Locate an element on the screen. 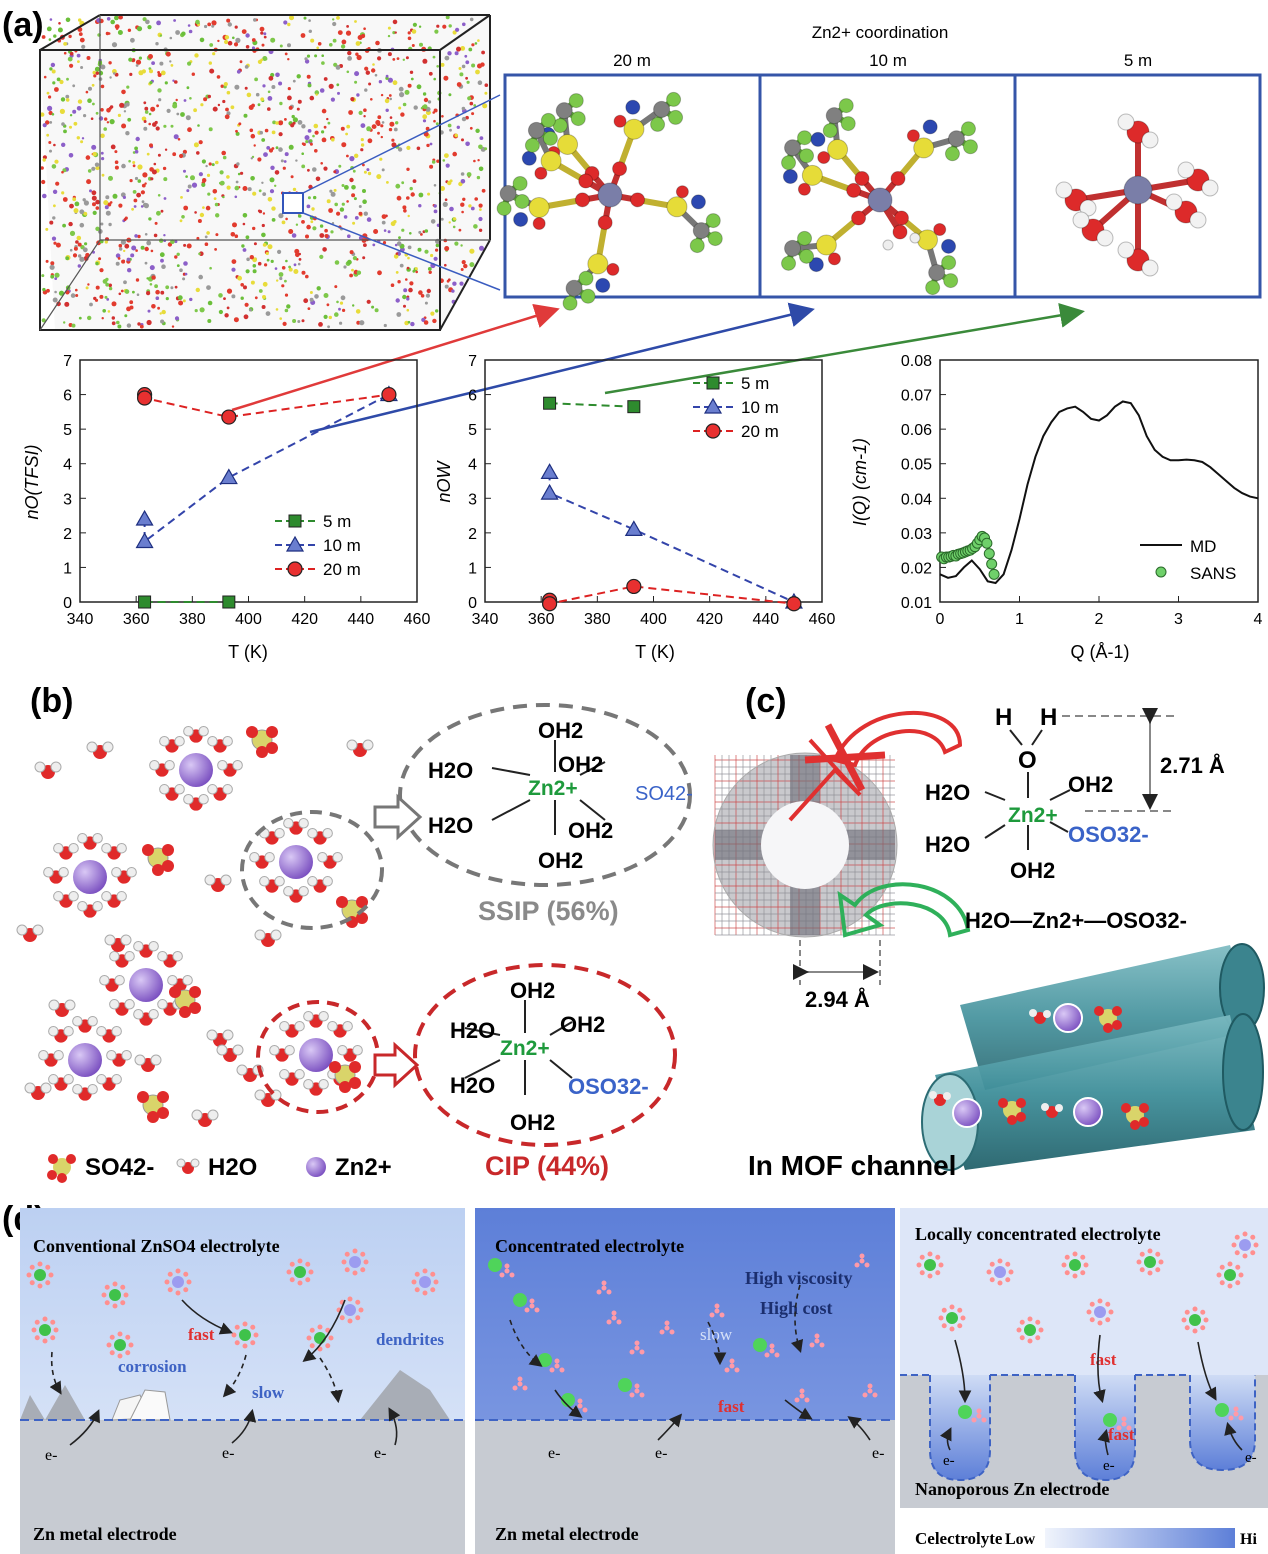  d1-corrosion: corrosion is located at coordinates (152, 1366).